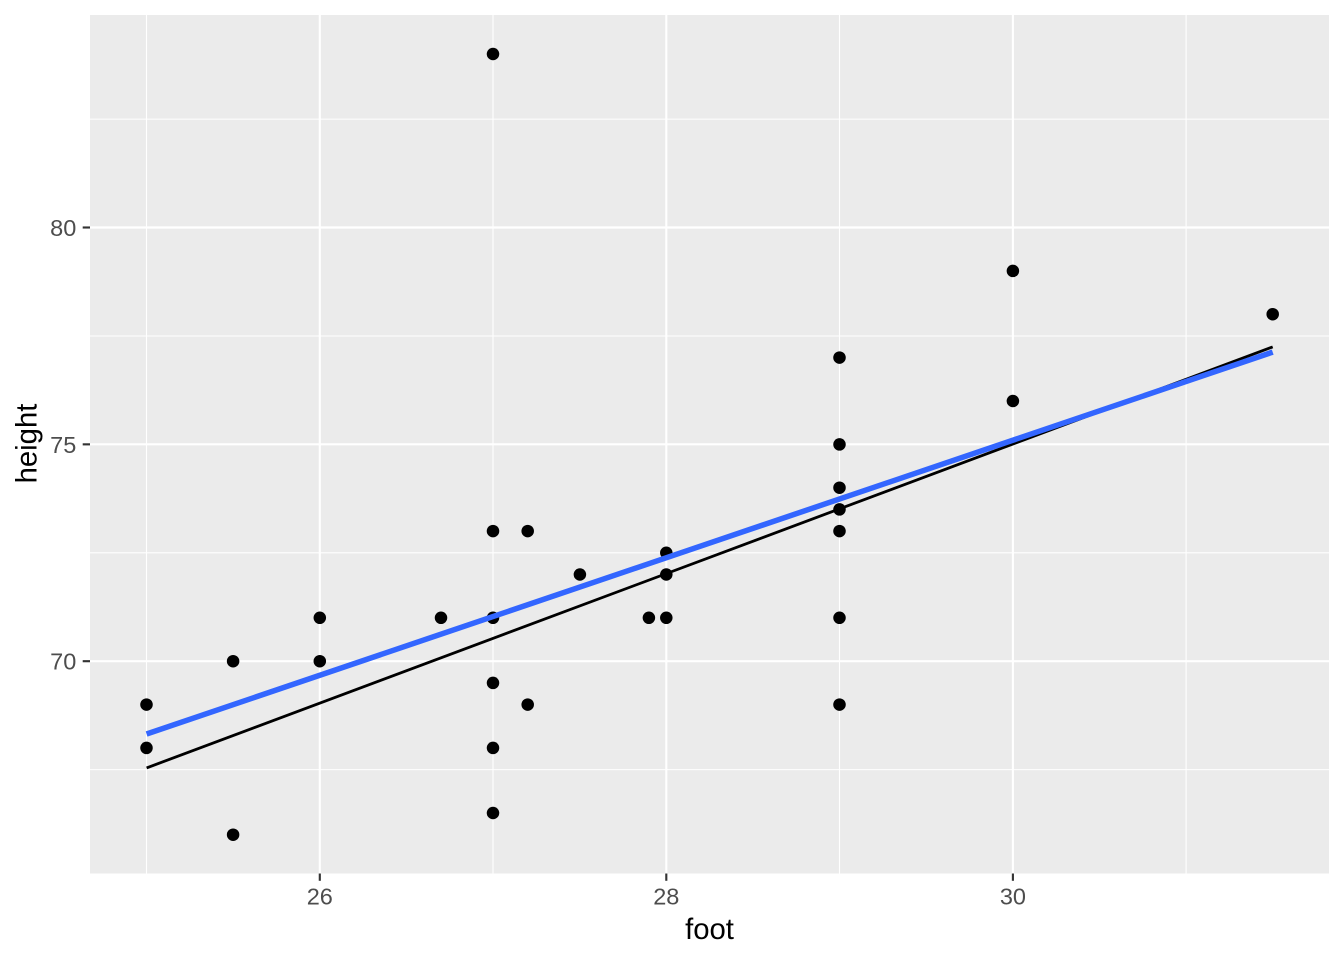 The width and height of the screenshot is (1344, 965). I want to click on svg-text: 80, so click(63, 228).